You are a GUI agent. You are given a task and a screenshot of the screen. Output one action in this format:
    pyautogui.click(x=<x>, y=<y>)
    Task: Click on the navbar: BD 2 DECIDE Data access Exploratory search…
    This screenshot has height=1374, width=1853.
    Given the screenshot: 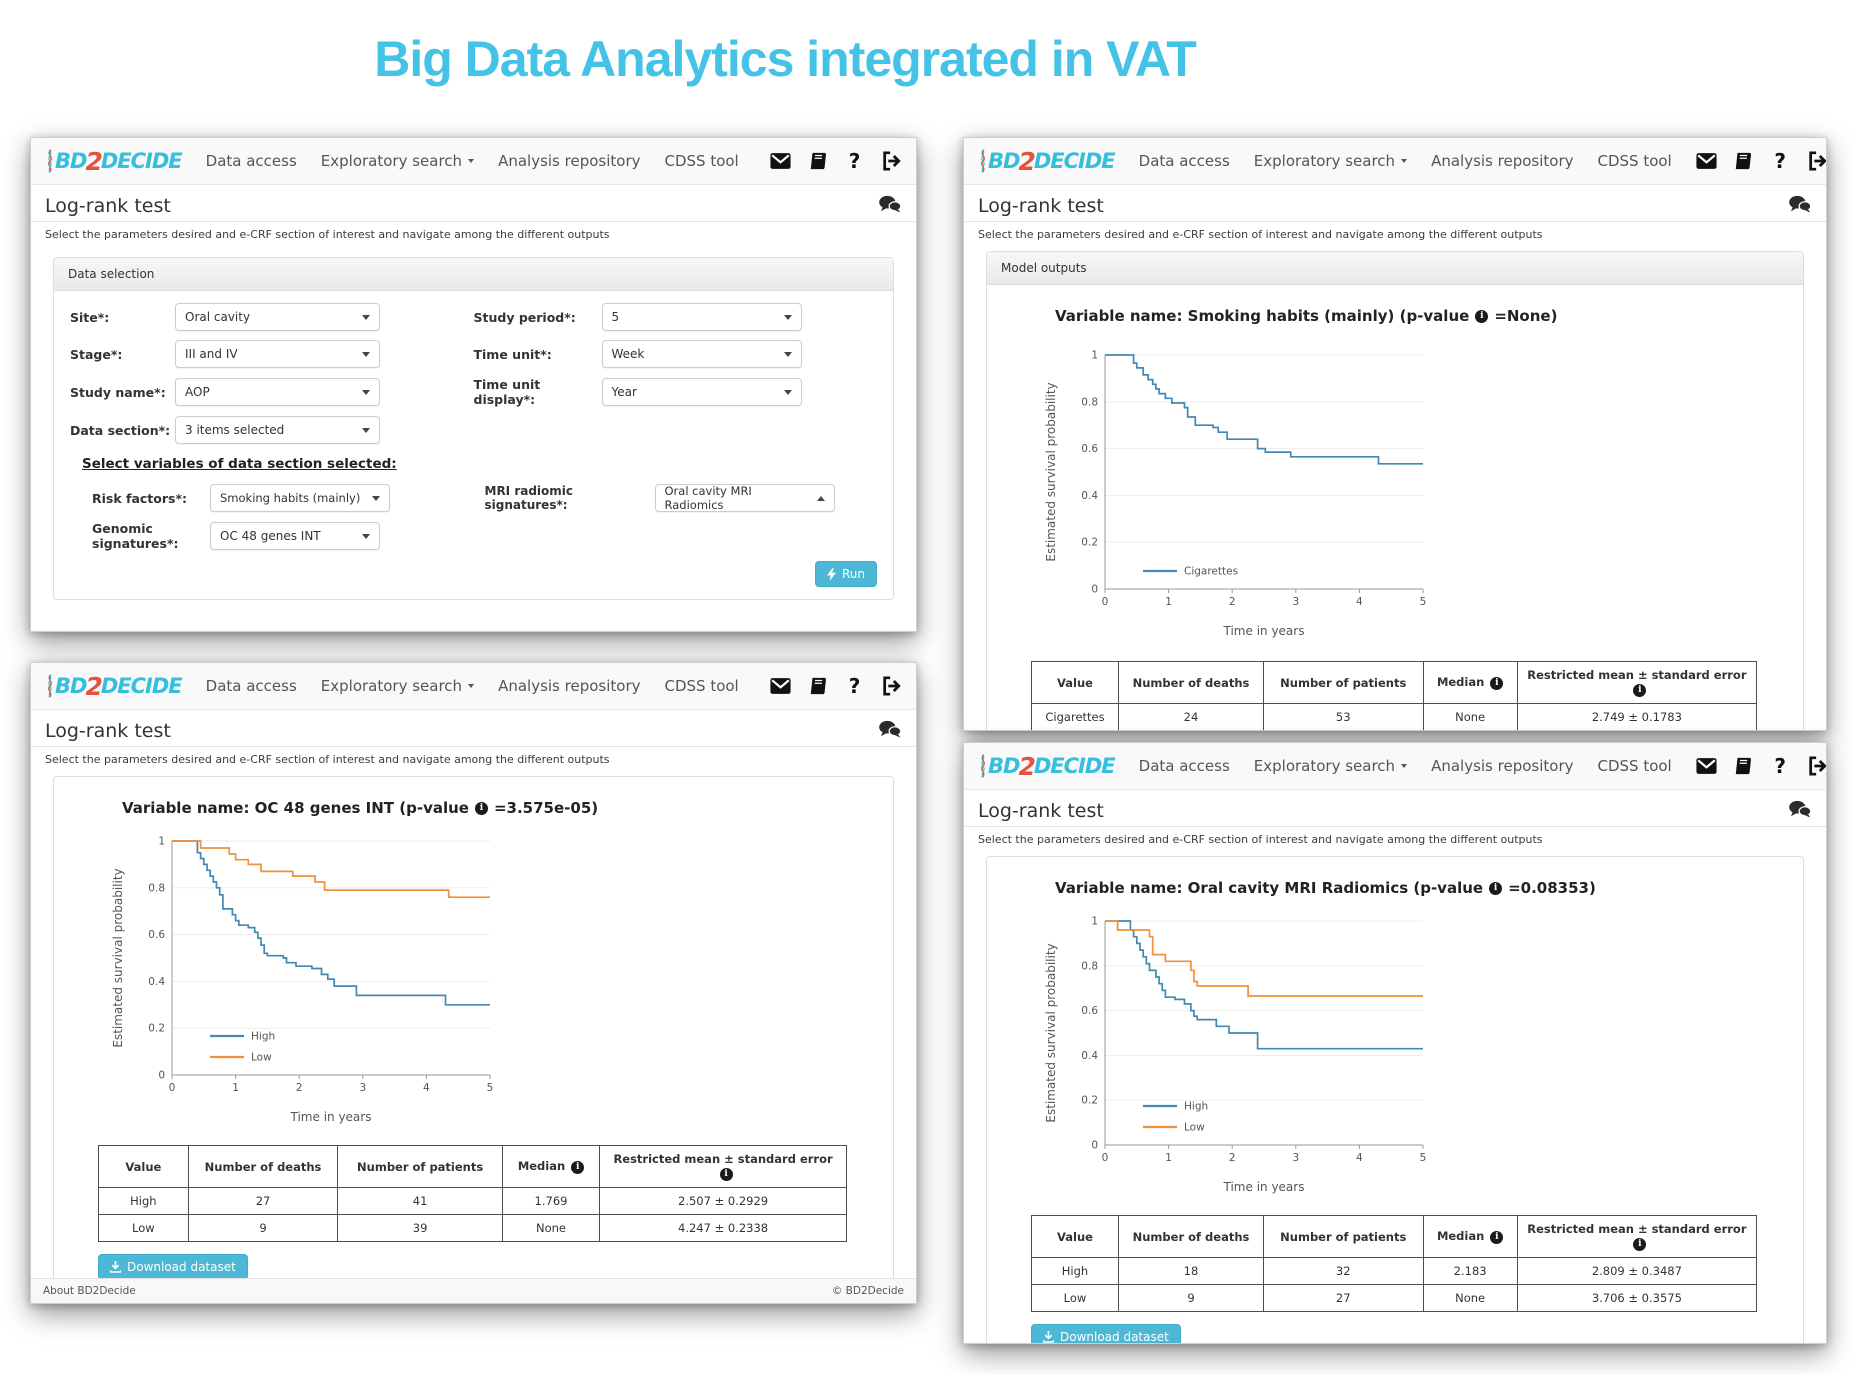 What is the action you would take?
    pyautogui.click(x=1395, y=161)
    